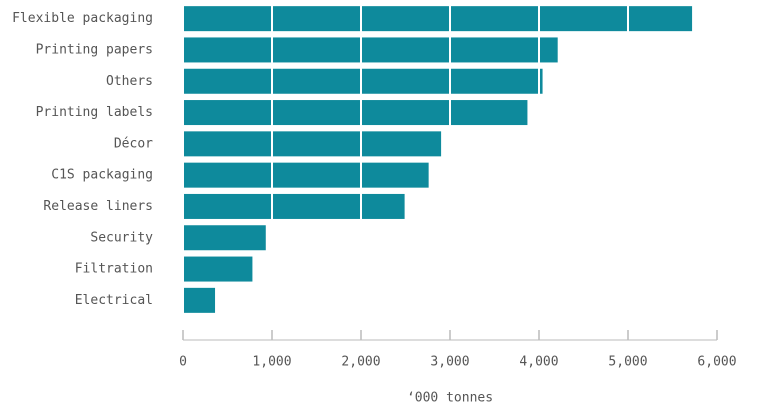 The image size is (760, 410). Describe the element at coordinates (98, 206) in the screenshot. I see `y-tick-label: Release liners` at that location.